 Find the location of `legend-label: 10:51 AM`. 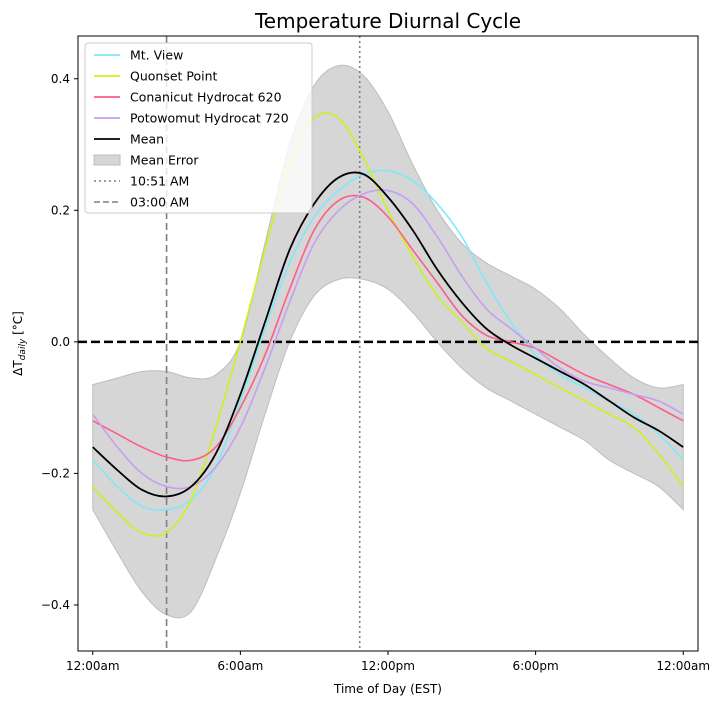

legend-label: 10:51 AM is located at coordinates (159, 181).